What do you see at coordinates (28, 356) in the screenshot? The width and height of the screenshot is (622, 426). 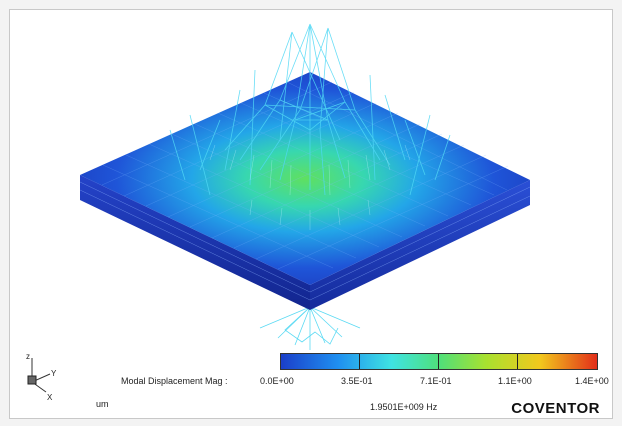 I see `axis-z-label: z` at bounding box center [28, 356].